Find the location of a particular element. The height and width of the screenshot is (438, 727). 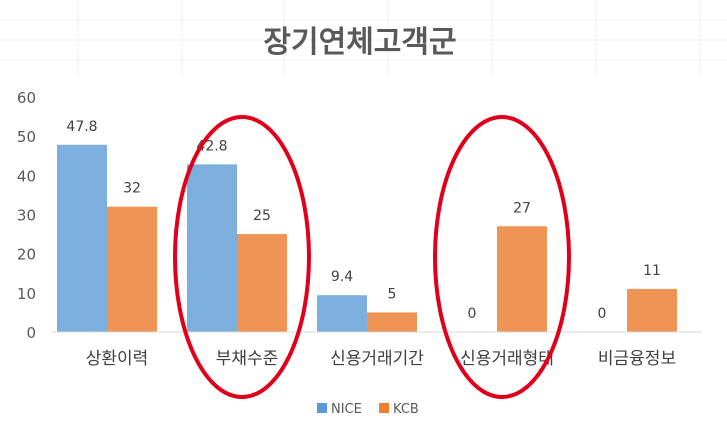

chart-title: 장기연체고객군 is located at coordinates (359, 42).